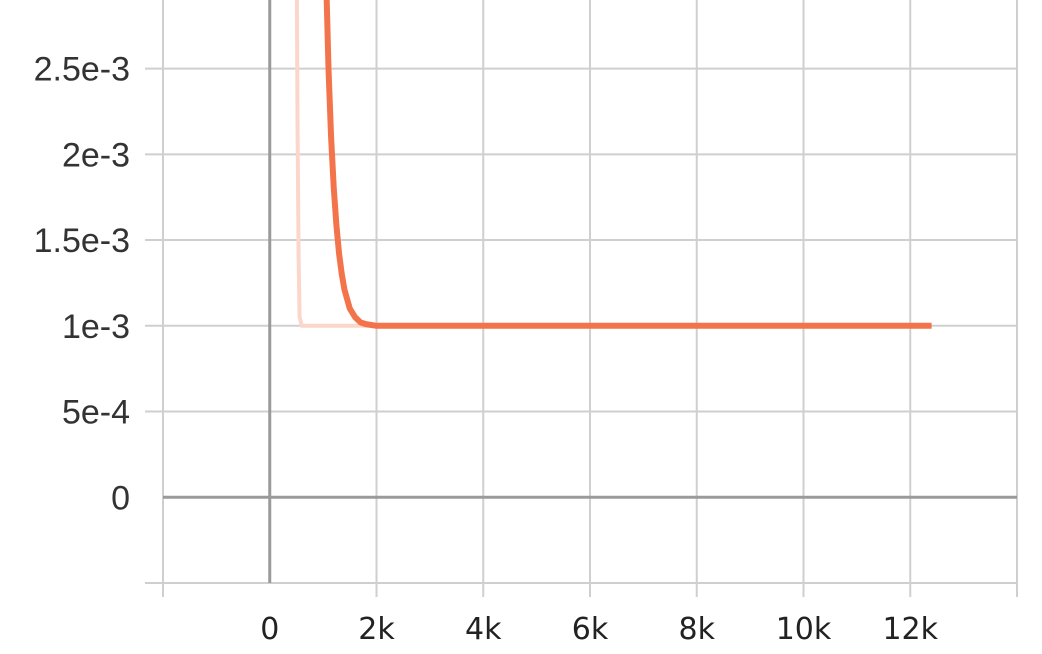  Describe the element at coordinates (590, 629) in the screenshot. I see `x-tick-label: 6k` at that location.